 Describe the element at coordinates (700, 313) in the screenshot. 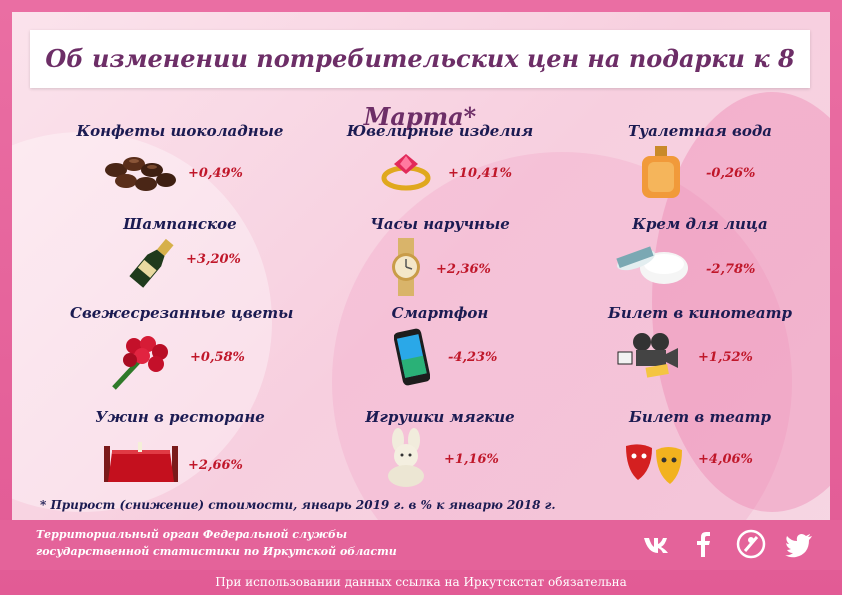

I see `item-label: Билет в кинотеатр` at that location.